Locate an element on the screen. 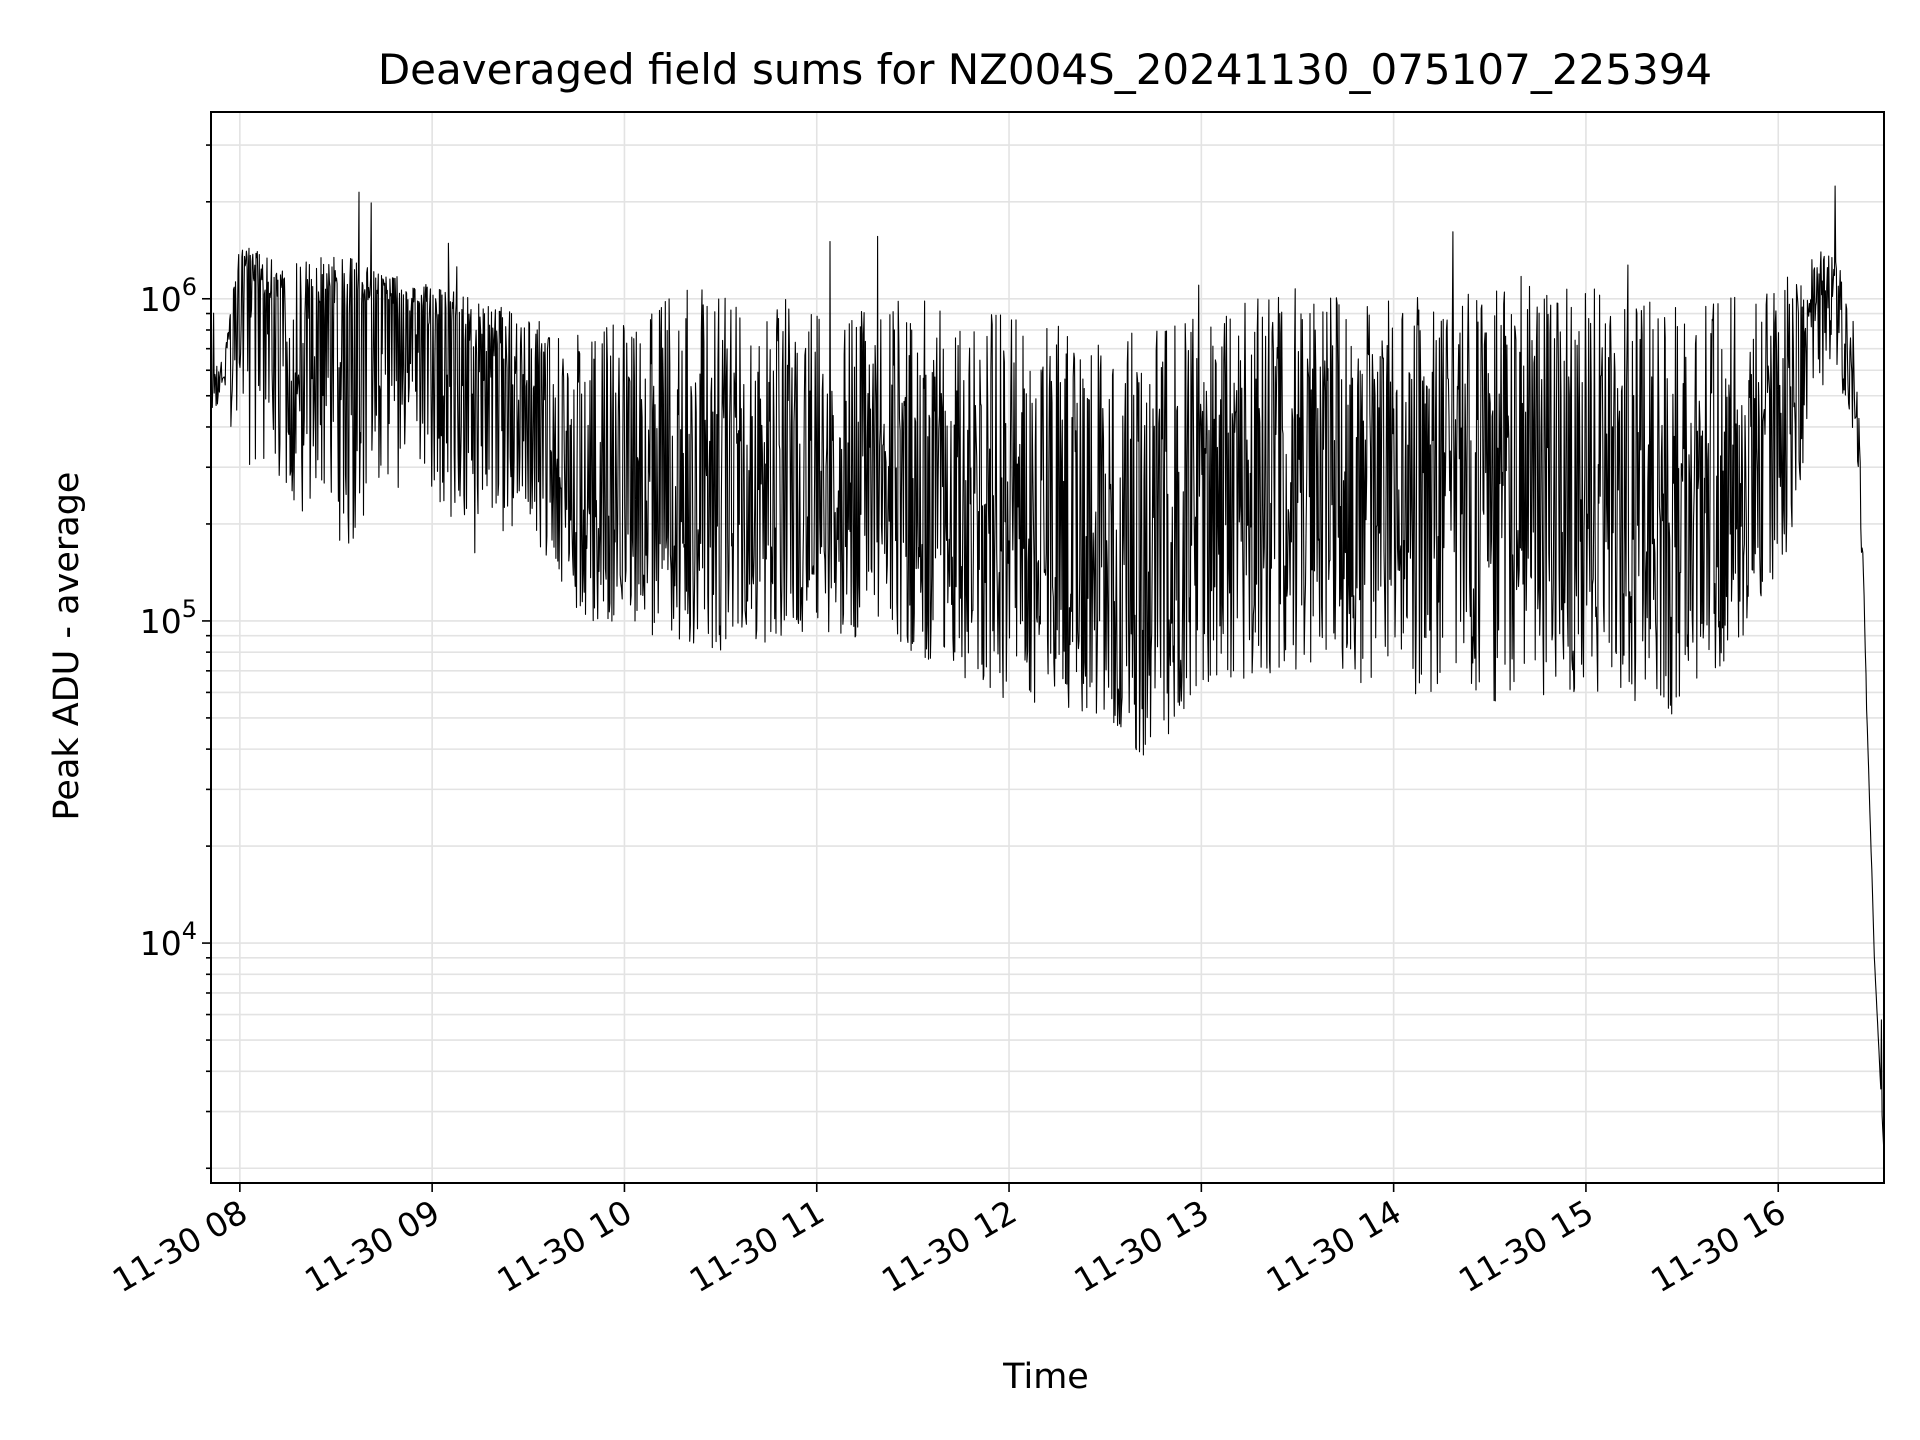 The width and height of the screenshot is (1920, 1440). x-axis-label: Time is located at coordinates (1045, 1377).